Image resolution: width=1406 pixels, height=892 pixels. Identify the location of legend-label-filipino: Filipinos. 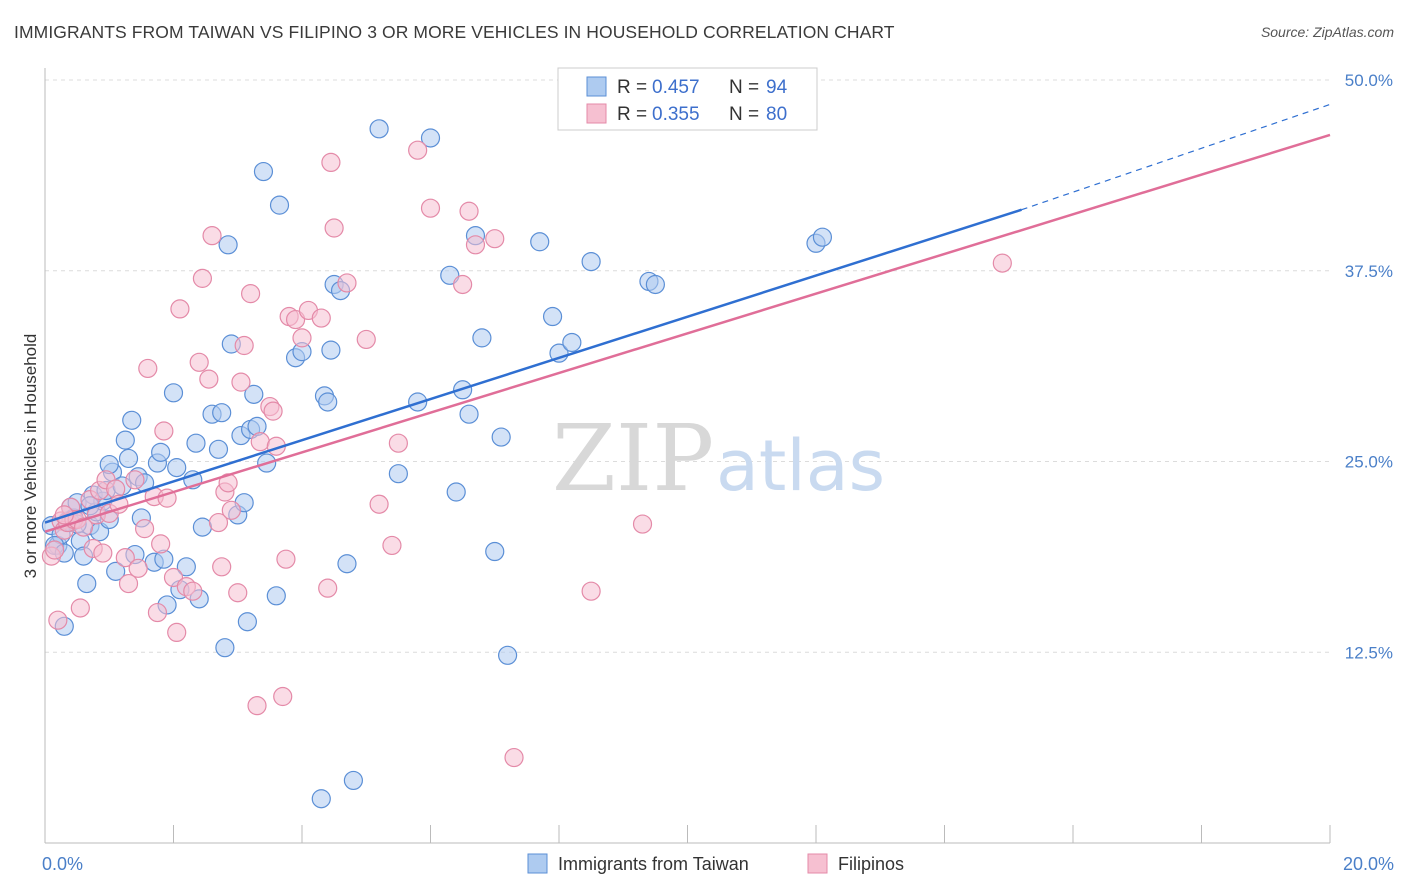
(871, 864).